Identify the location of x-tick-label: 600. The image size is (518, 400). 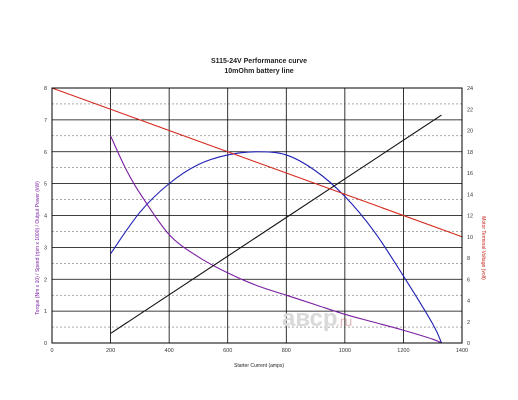
(227, 351).